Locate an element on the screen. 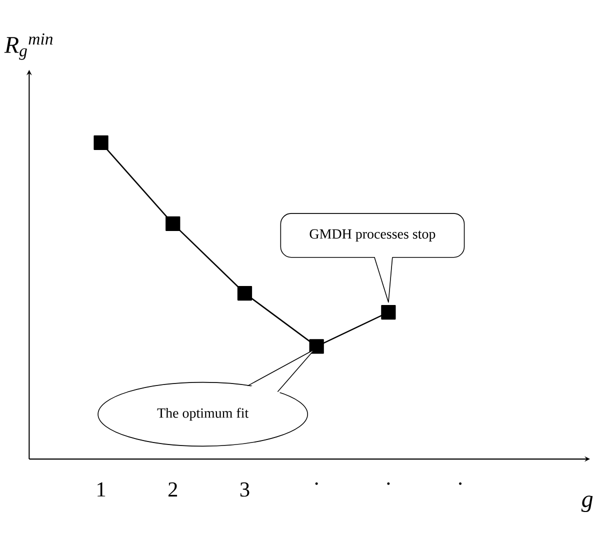  x-tick-label: 2 is located at coordinates (173, 489).